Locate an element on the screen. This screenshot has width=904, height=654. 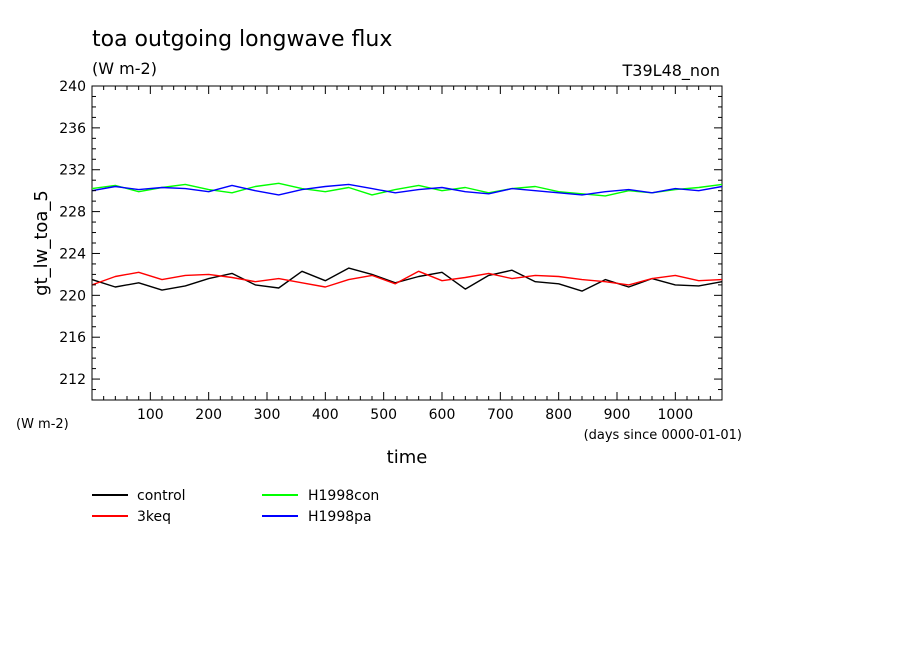
legend-label-h1998con: H1998con is located at coordinates (343, 496).